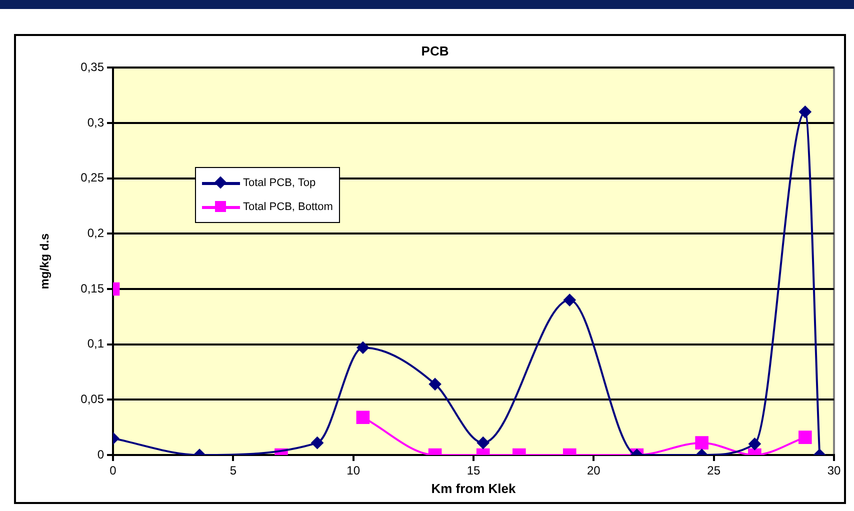 Image resolution: width=854 pixels, height=511 pixels. I want to click on x-tick-label: 5, so click(233, 471).